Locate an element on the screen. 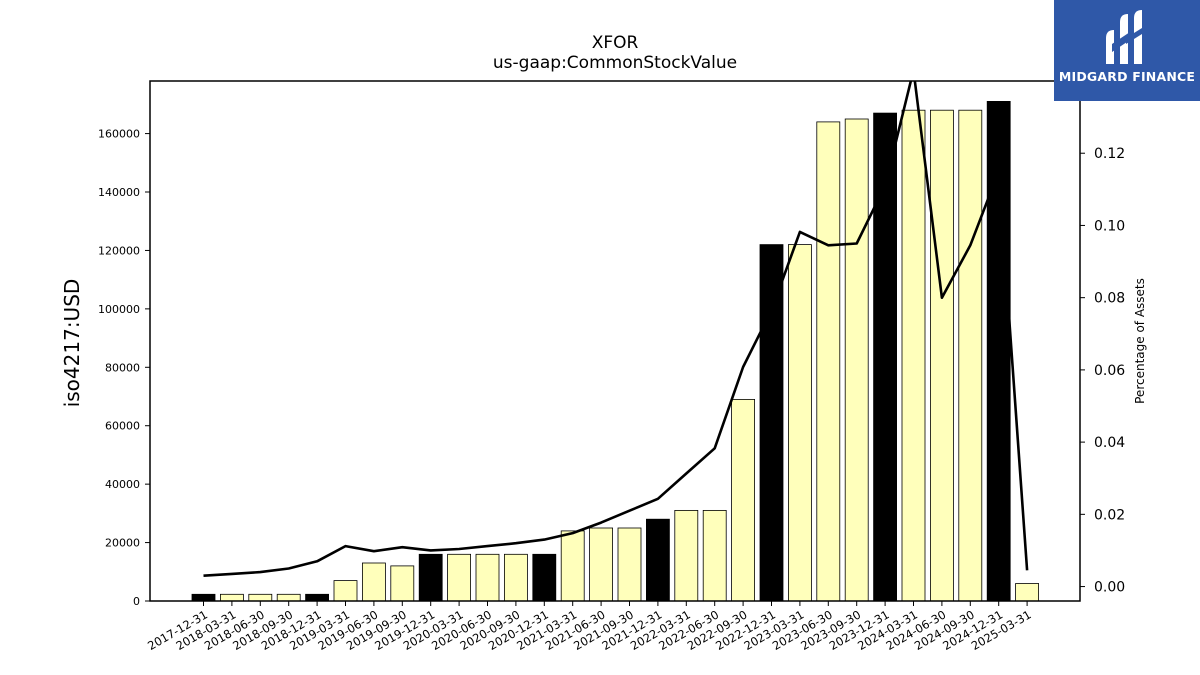 This screenshot has height=675, width=1200. y2-tick-label: 0.12 is located at coordinates (1109, 154).